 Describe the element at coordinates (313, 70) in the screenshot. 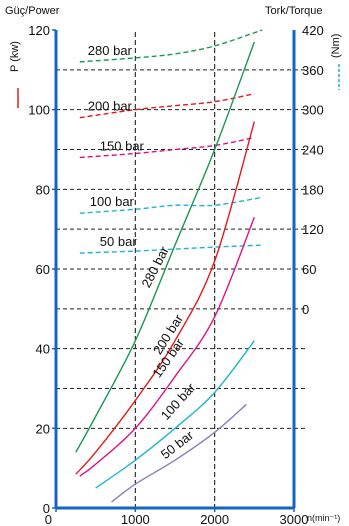

I see `right-tick-label: 360` at that location.